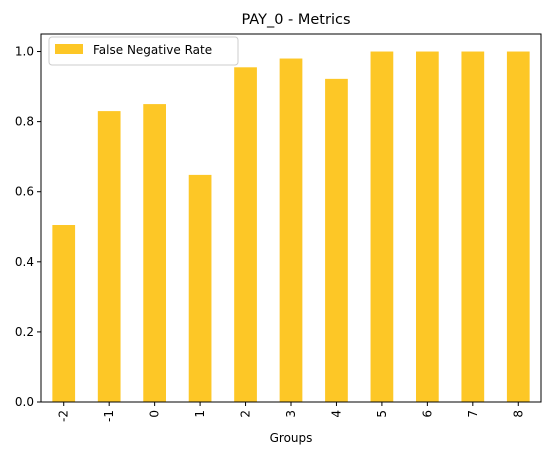 This screenshot has width=547, height=454. Describe the element at coordinates (64, 313) in the screenshot. I see `bar--2` at that location.